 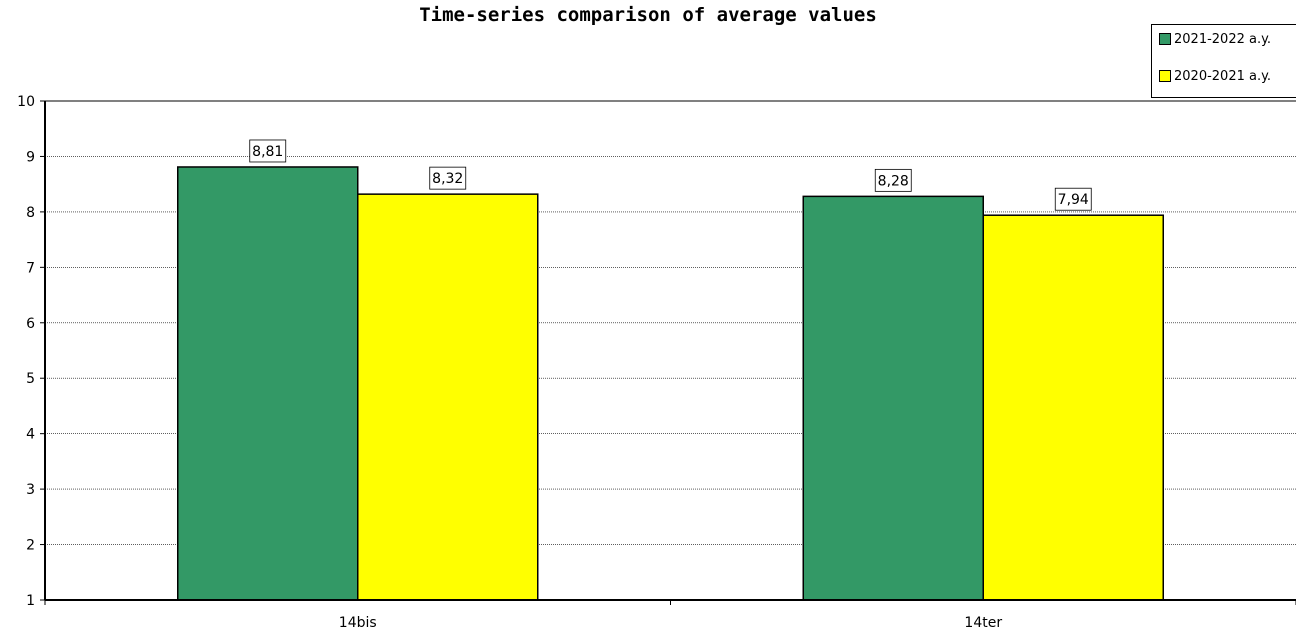 I want to click on legend-item-2020-2021: 2020-2021 a.y., so click(x=1215, y=76).